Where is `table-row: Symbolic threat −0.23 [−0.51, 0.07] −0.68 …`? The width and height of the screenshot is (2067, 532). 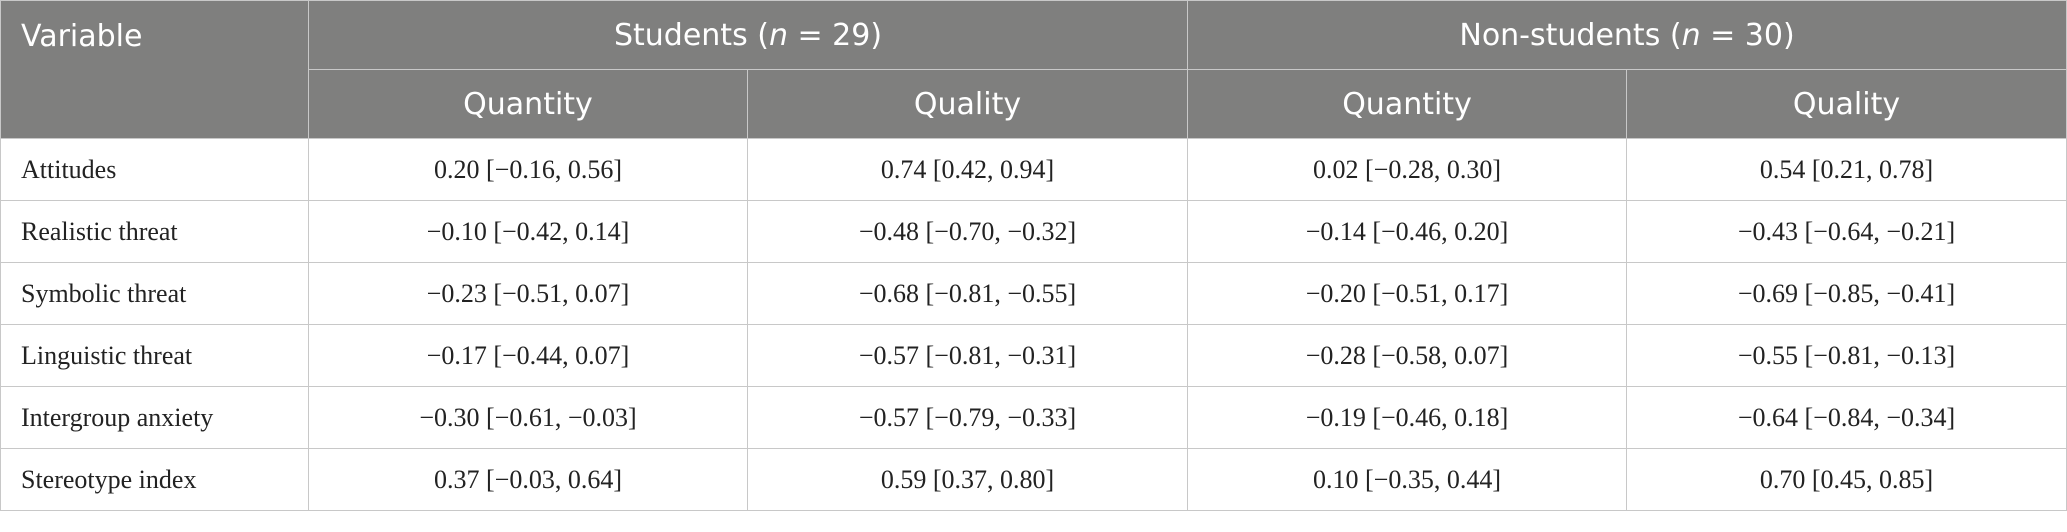
table-row: Symbolic threat −0.23 [−0.51, 0.07] −0.68 … is located at coordinates (1033, 293).